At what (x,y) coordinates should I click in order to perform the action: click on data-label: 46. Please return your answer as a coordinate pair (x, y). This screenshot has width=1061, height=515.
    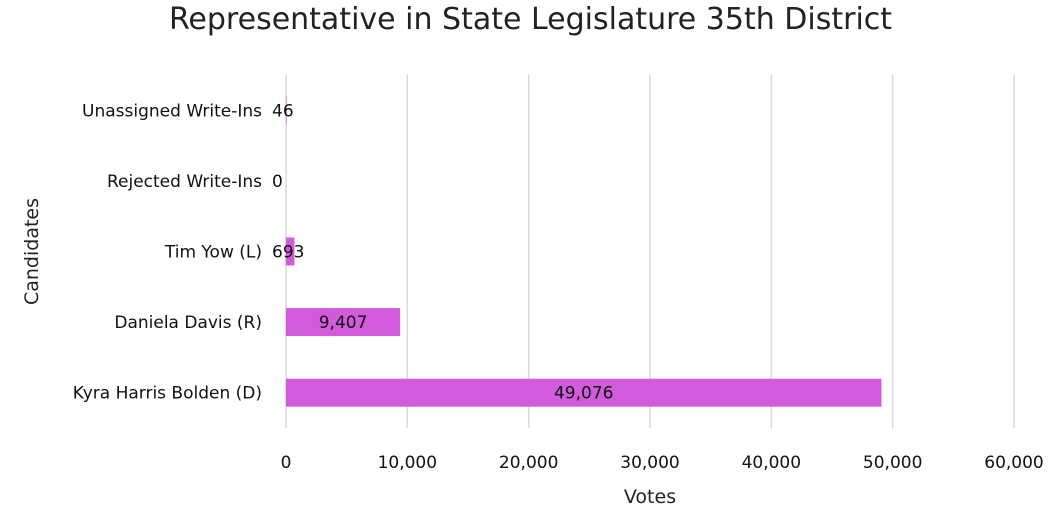
    Looking at the image, I should click on (283, 111).